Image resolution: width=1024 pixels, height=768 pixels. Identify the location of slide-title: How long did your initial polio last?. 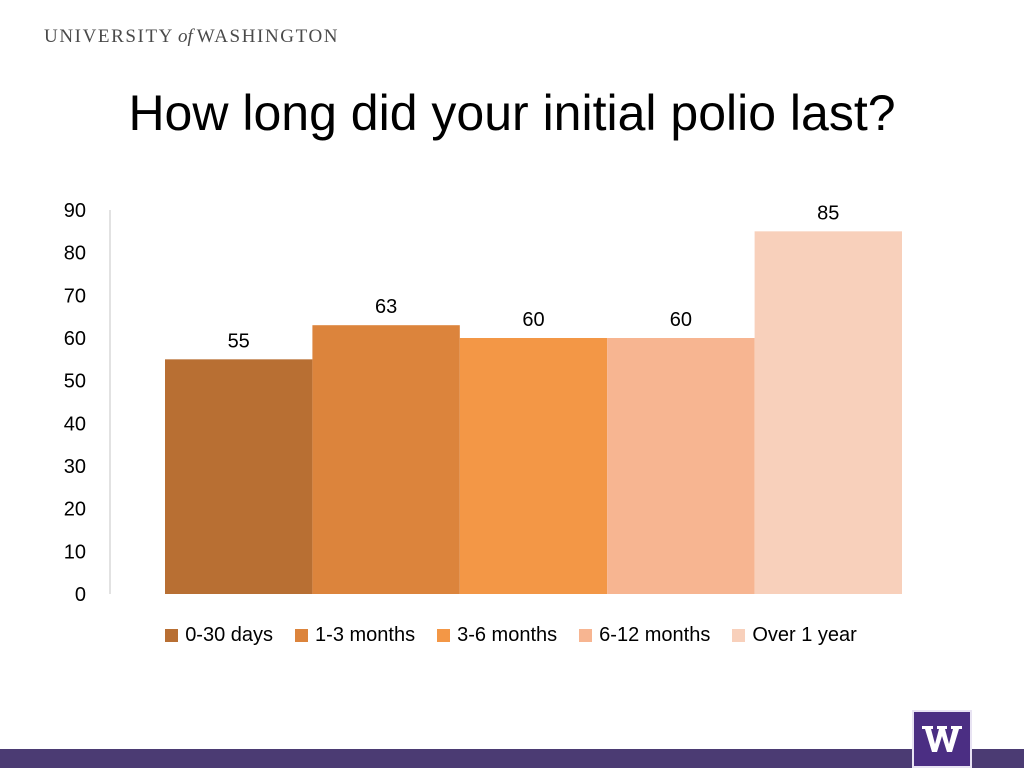
(512, 113).